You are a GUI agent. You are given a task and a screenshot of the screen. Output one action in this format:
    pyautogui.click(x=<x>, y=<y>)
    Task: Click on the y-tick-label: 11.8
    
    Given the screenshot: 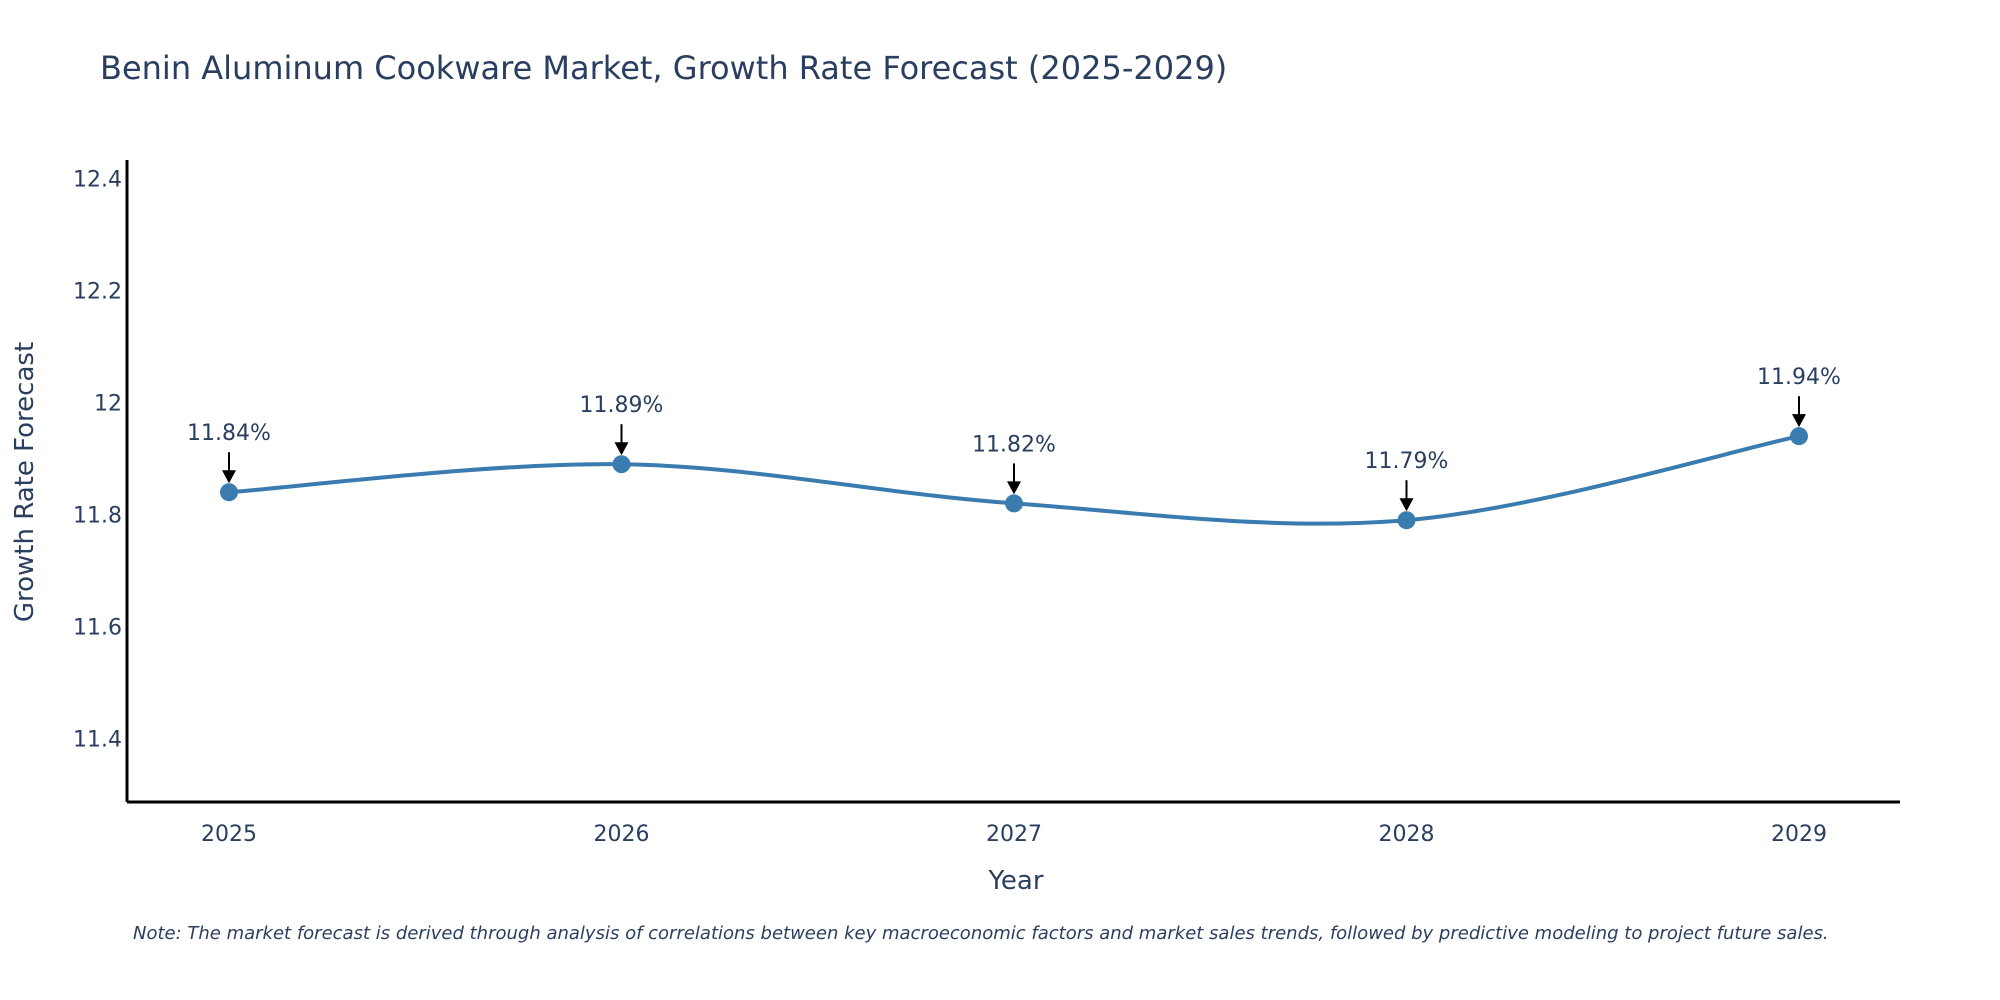 What is the action you would take?
    pyautogui.click(x=97, y=516)
    